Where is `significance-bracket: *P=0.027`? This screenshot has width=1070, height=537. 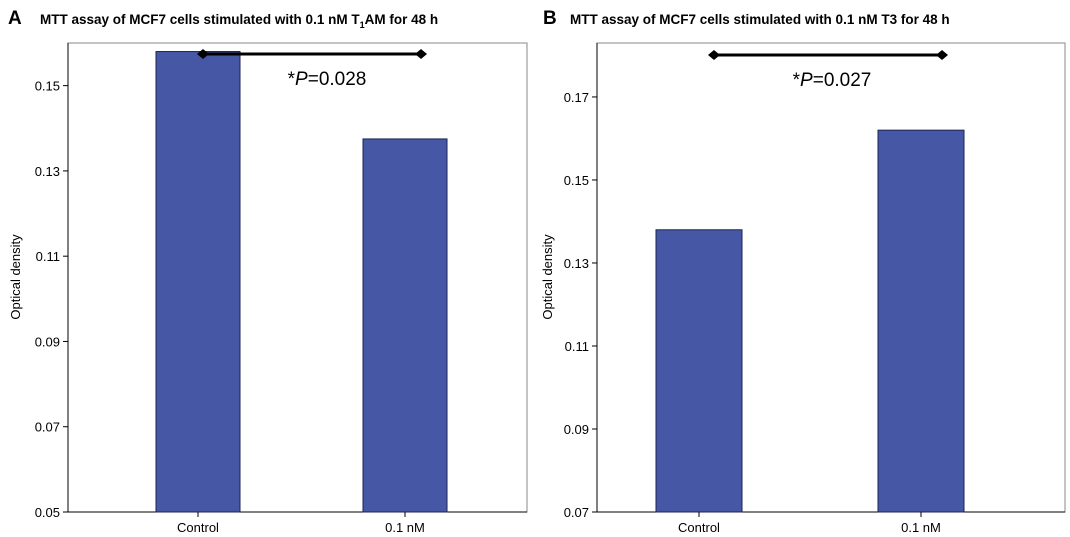 significance-bracket: *P=0.027 is located at coordinates (828, 70).